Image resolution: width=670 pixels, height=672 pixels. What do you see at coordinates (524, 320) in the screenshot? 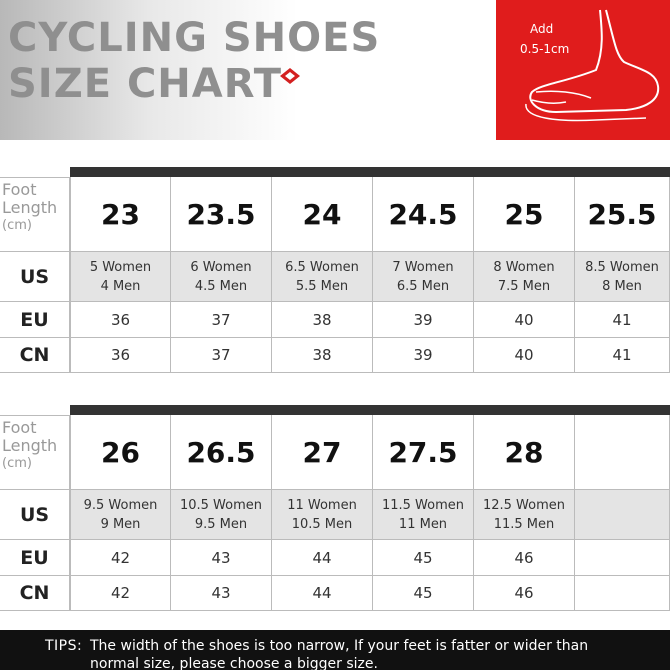
I see `eu-cell: 40` at bounding box center [524, 320].